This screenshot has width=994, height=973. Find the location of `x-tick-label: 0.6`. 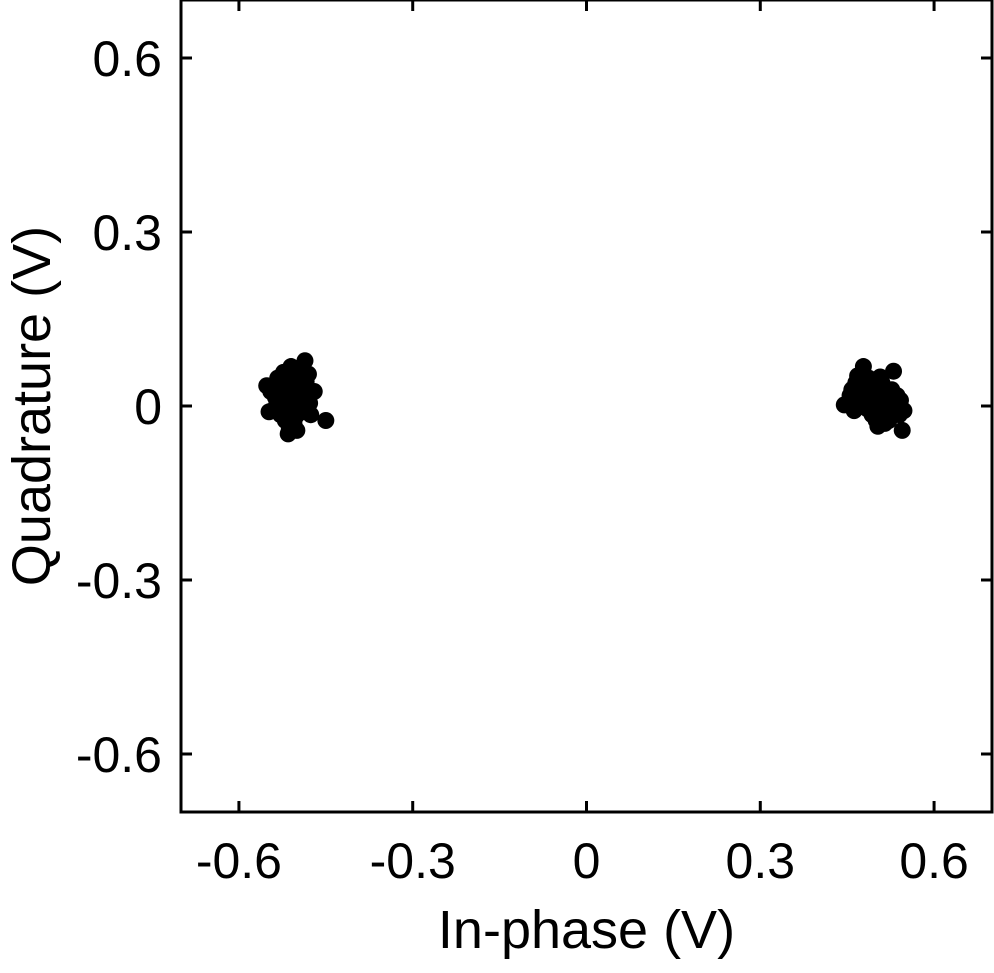

x-tick-label: 0.6 is located at coordinates (934, 861).